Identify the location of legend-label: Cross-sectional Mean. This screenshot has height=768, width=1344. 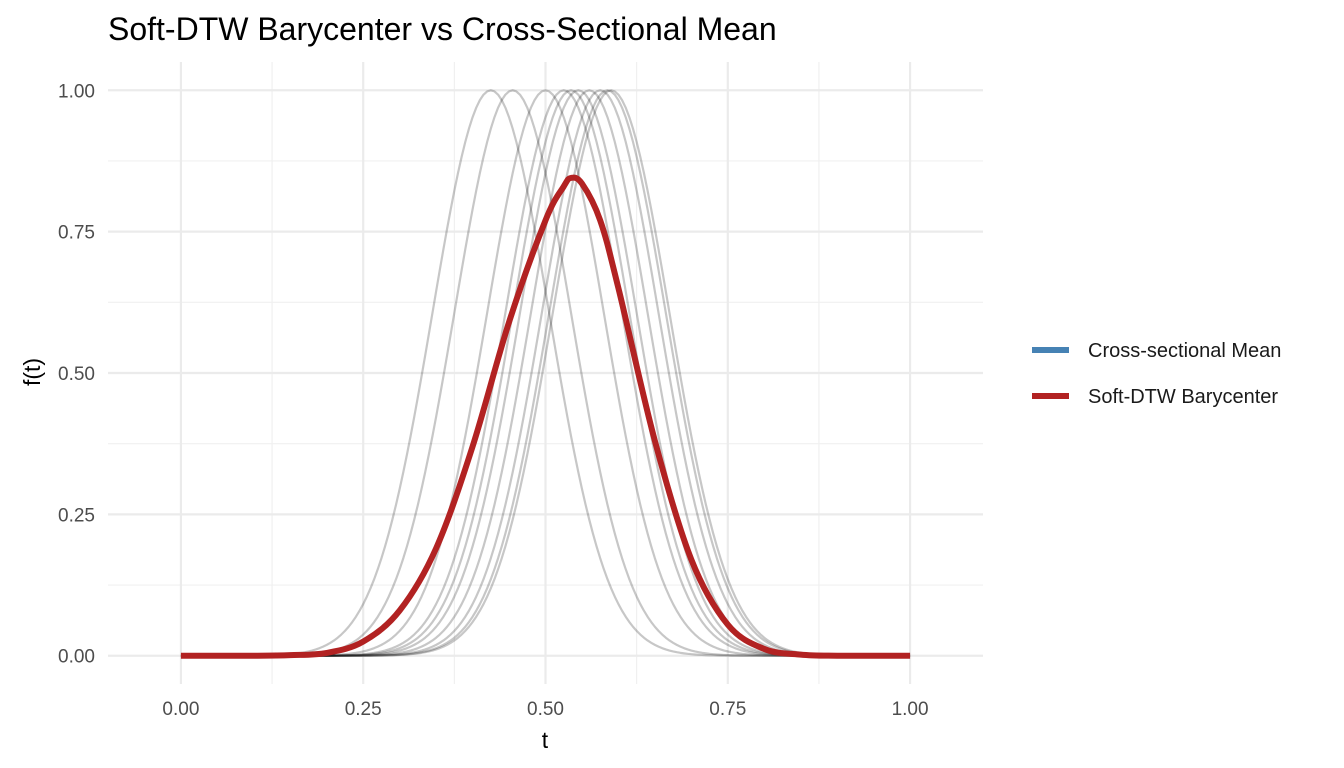
(1184, 351).